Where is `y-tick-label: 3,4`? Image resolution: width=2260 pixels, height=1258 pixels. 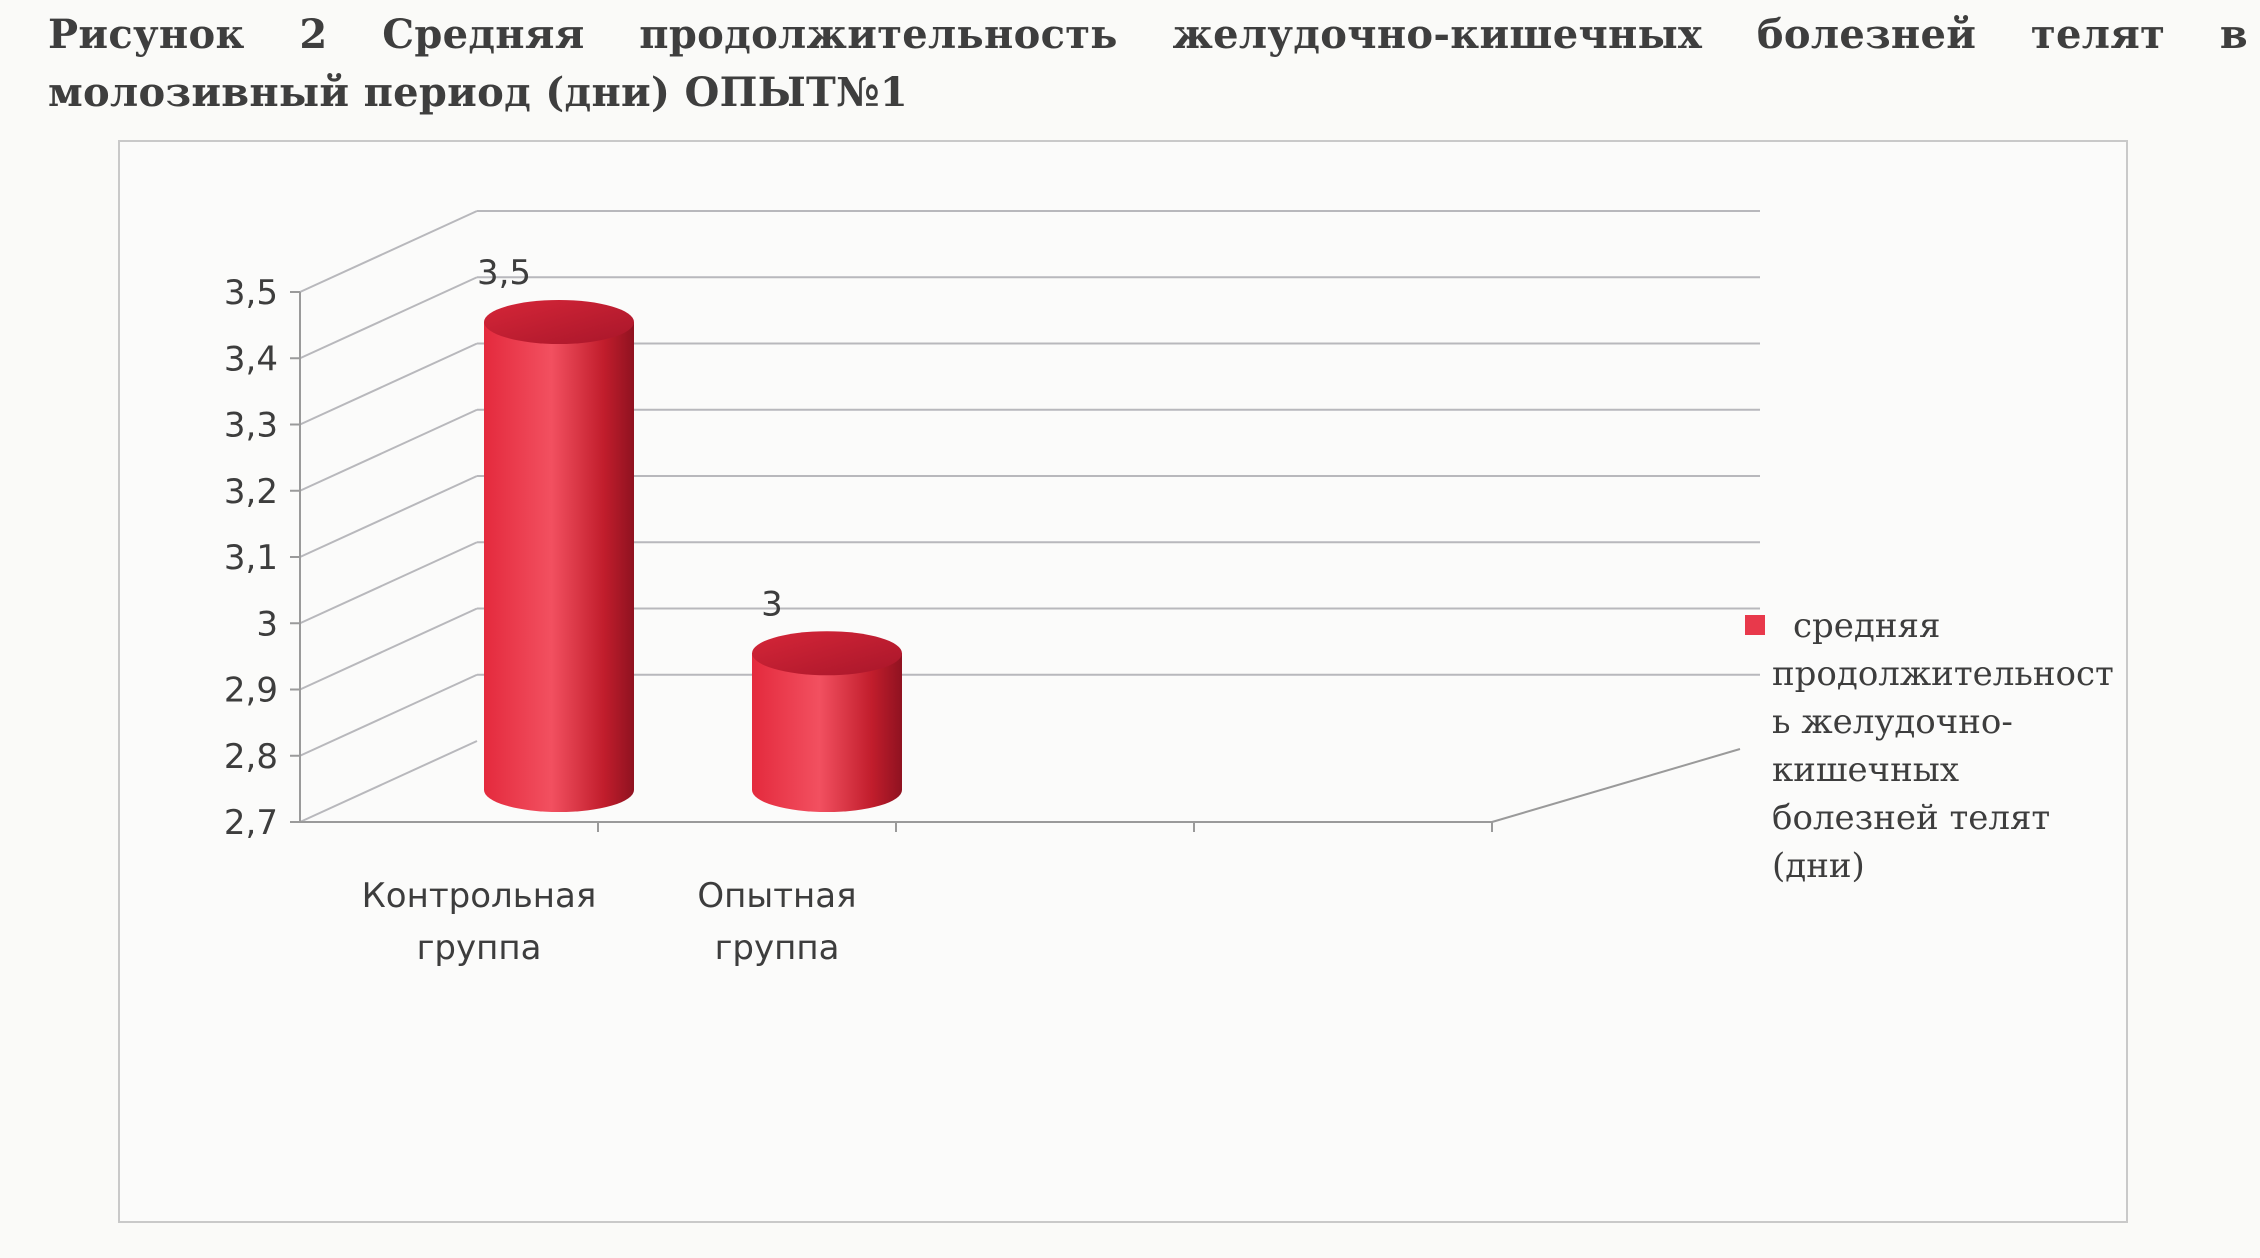 y-tick-label: 3,4 is located at coordinates (251, 359).